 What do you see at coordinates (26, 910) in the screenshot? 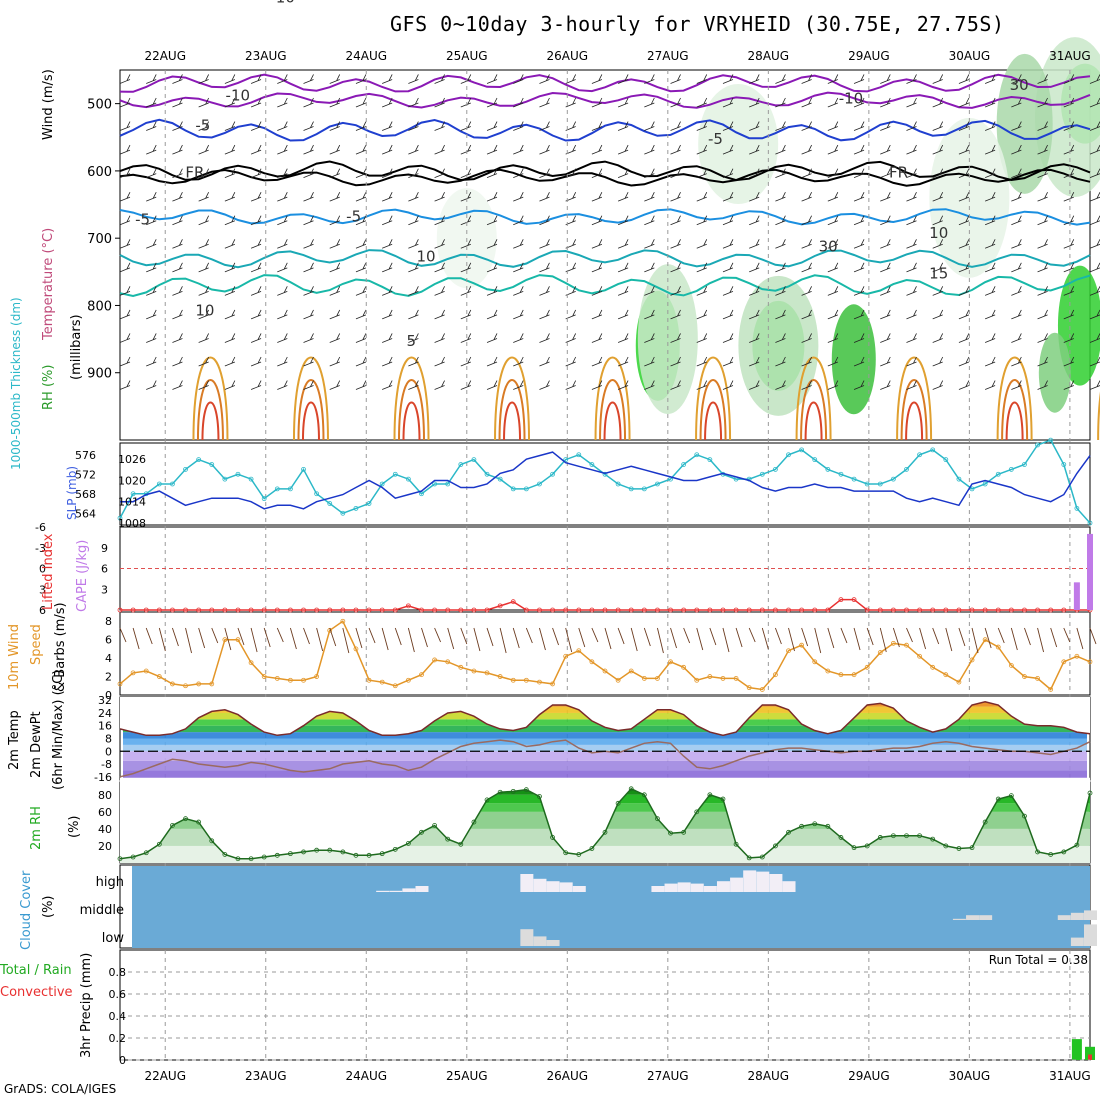
I see `cloud-axis-label: Cloud Cover` at bounding box center [26, 910].